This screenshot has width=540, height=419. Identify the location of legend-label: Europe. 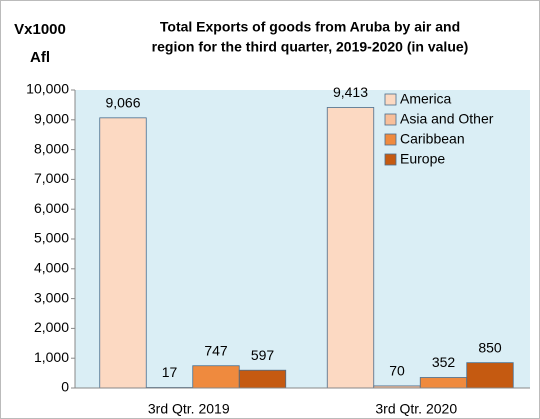
(422, 159).